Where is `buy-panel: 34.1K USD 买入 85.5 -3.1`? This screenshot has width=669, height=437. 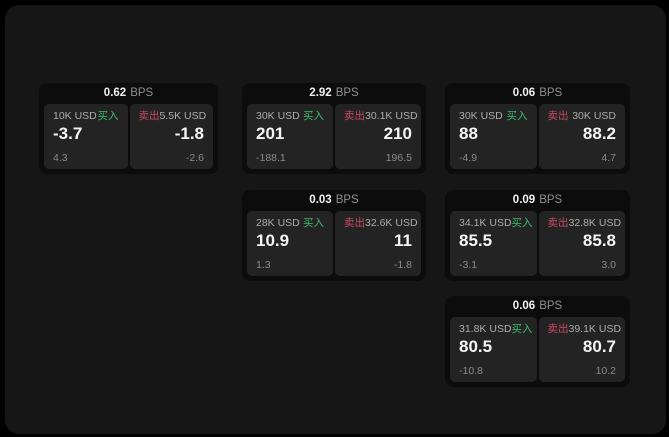 buy-panel: 34.1K USD 买入 85.5 -3.1 is located at coordinates (493, 243).